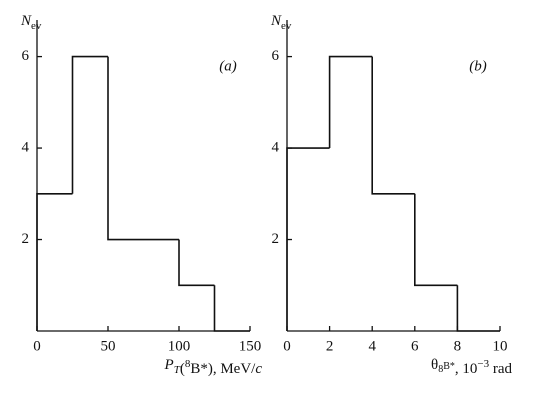 The image size is (545, 415). What do you see at coordinates (228, 66) in the screenshot?
I see `panel-label: (a)` at bounding box center [228, 66].